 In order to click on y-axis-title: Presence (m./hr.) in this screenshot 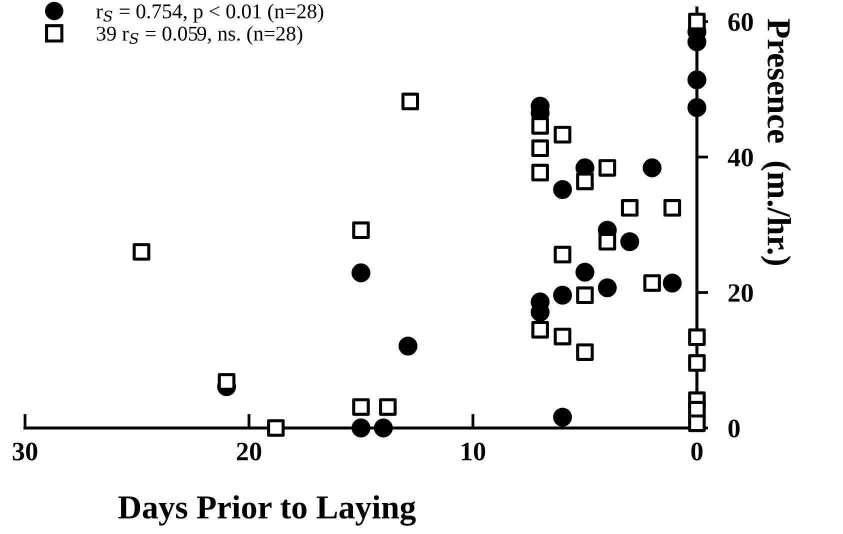, I will do `click(775, 141)`.